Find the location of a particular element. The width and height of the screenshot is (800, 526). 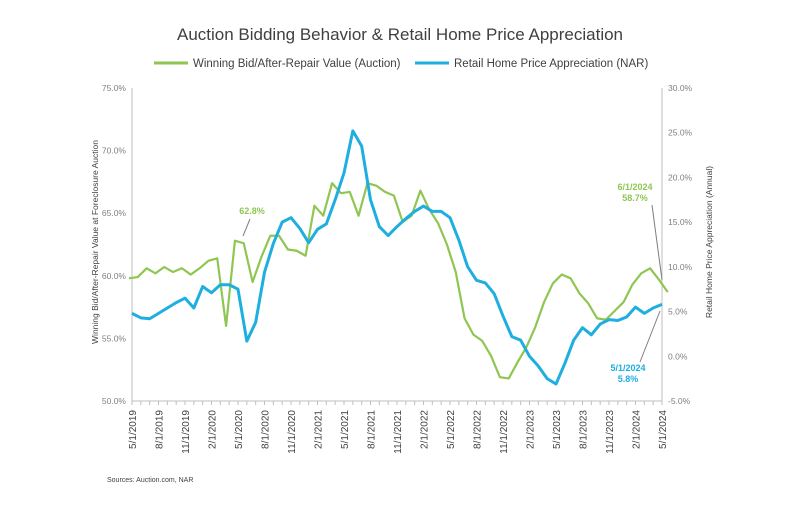

right-tick-label: 15.0% is located at coordinates (680, 222).